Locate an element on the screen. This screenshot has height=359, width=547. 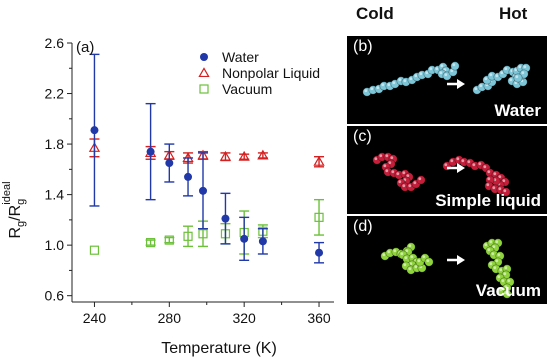
svg-text: Rg/Rgideal is located at coordinates (14, 209).